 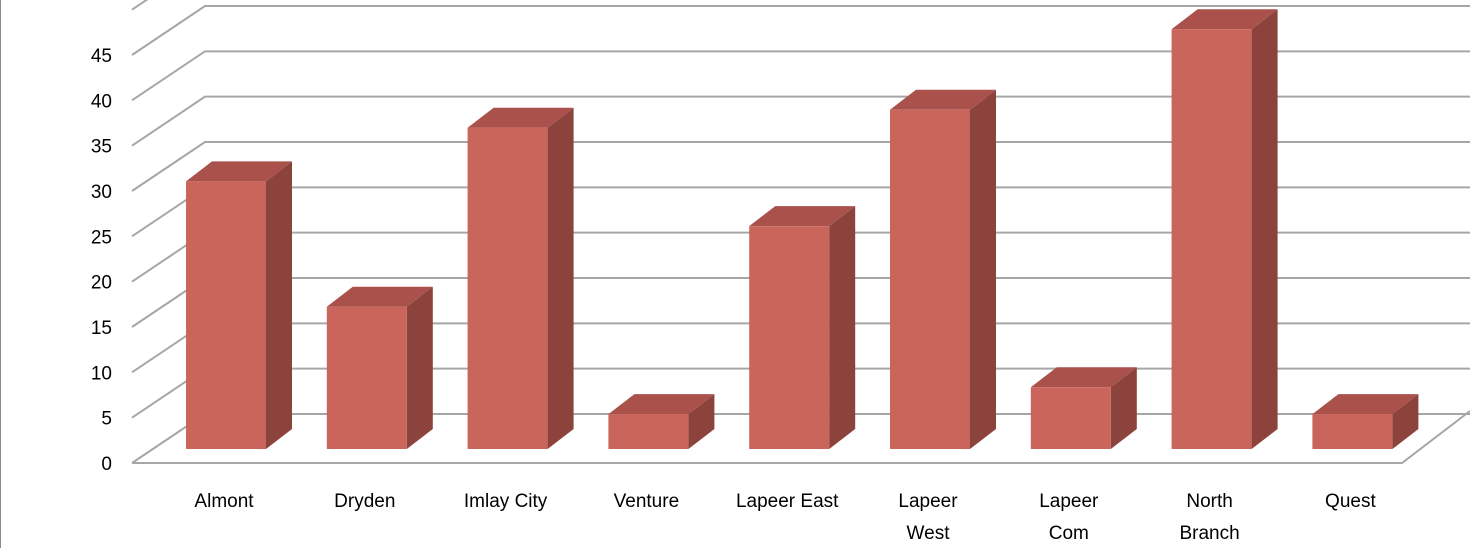 I want to click on x-category-label: Quest, so click(x=1350, y=501).